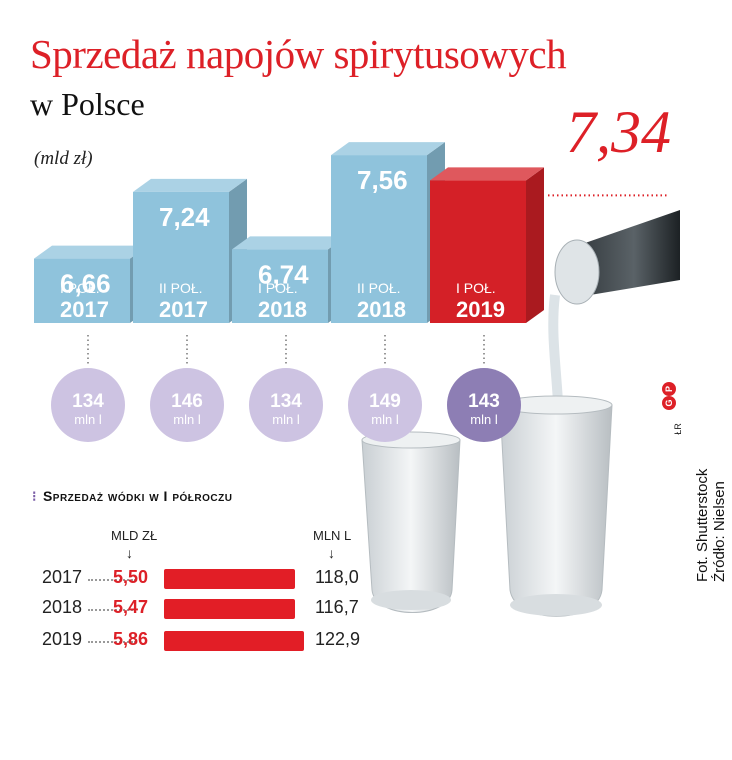 The height and width of the screenshot is (760, 732). I want to click on vodka-row: 2018 5,47 116,7, so click(200, 610).